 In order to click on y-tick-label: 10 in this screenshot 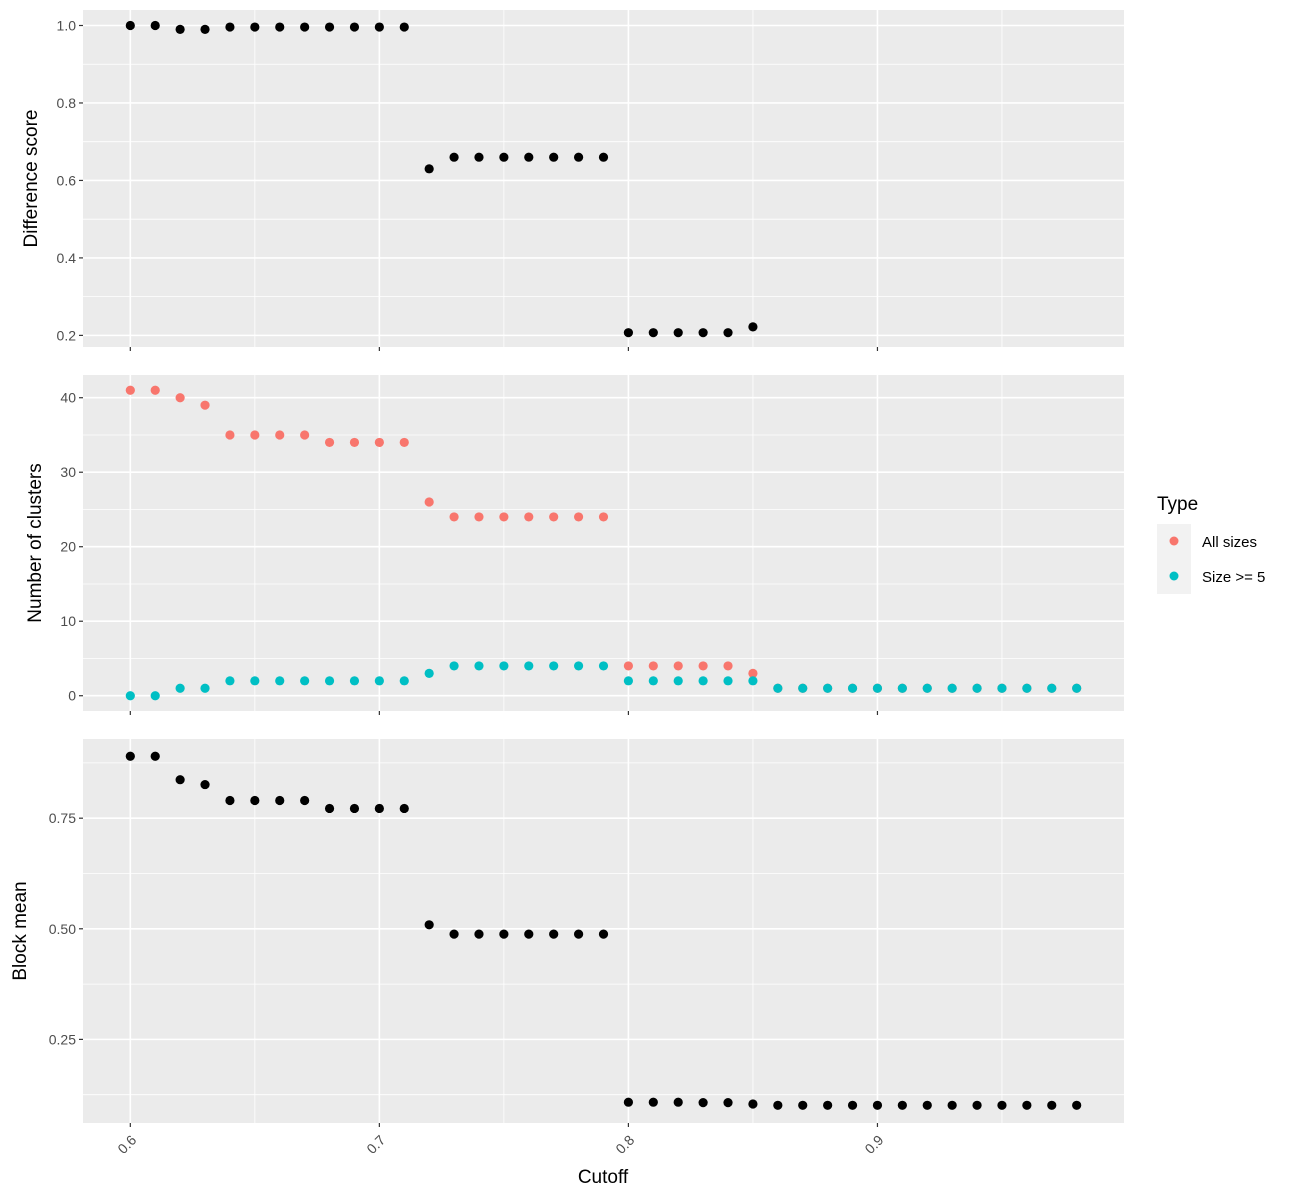, I will do `click(68, 621)`.